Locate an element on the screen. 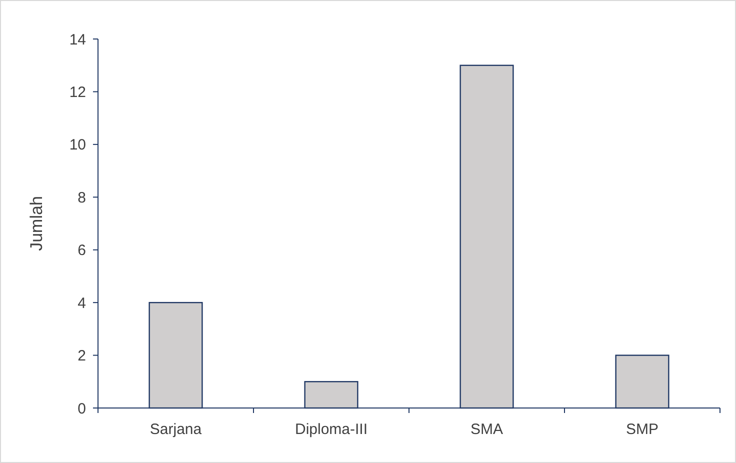  x-tick-label: SMP is located at coordinates (642, 429).